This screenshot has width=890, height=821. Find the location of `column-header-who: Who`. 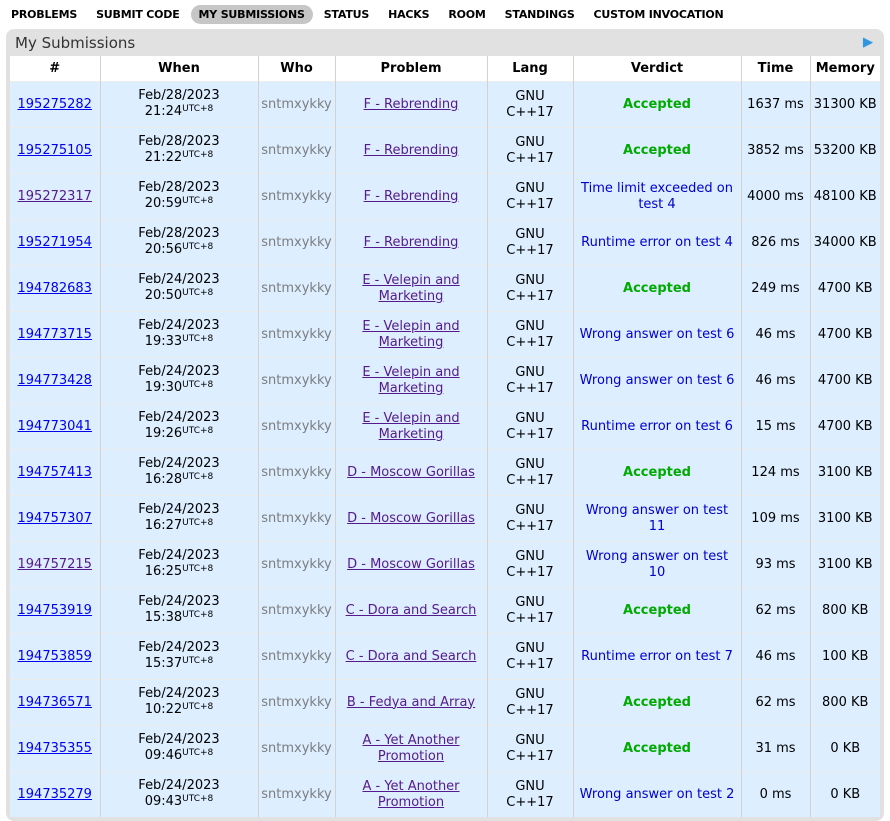

column-header-who: Who is located at coordinates (296, 69).